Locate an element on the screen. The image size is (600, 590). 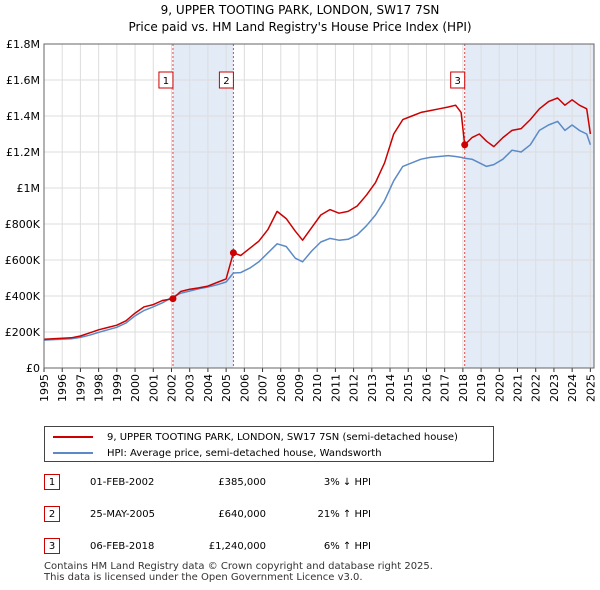
x-tick-label-19: 2014 is located at coordinates (390, 388).